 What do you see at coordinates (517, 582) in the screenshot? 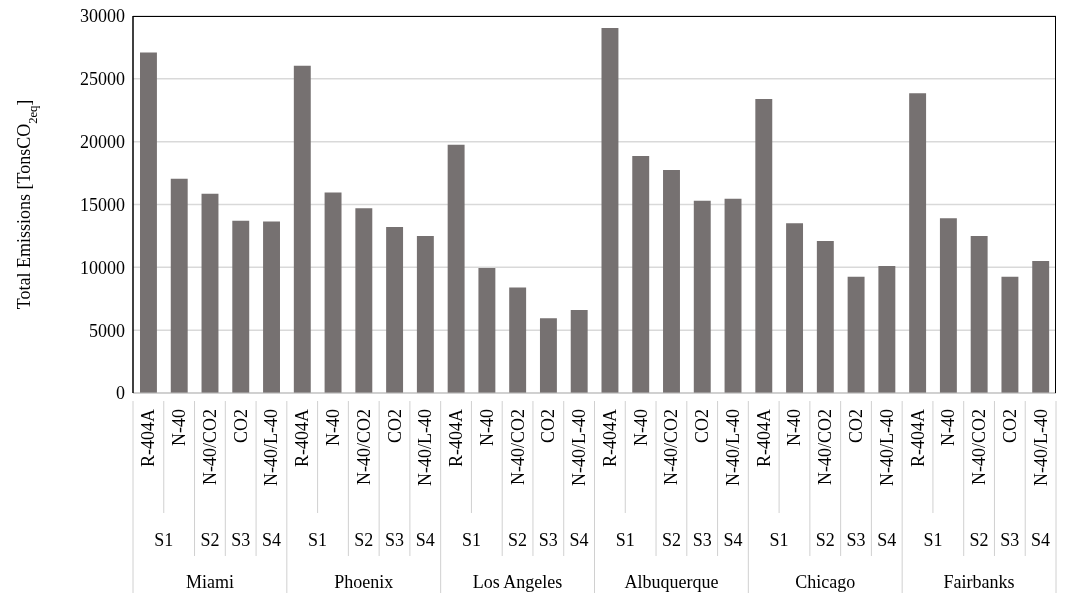
I see `text: Los Angeles` at bounding box center [517, 582].